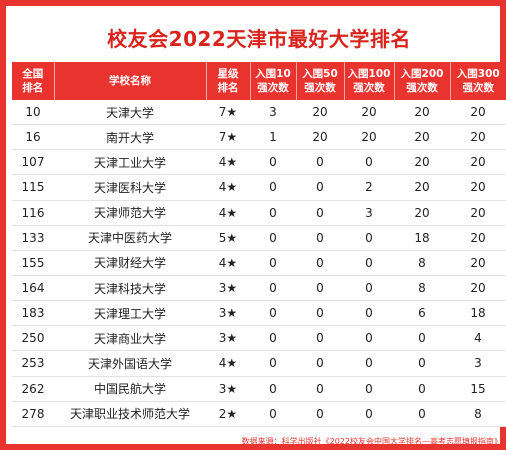  Describe the element at coordinates (33, 213) in the screenshot. I see `cell-rank: 116` at that location.